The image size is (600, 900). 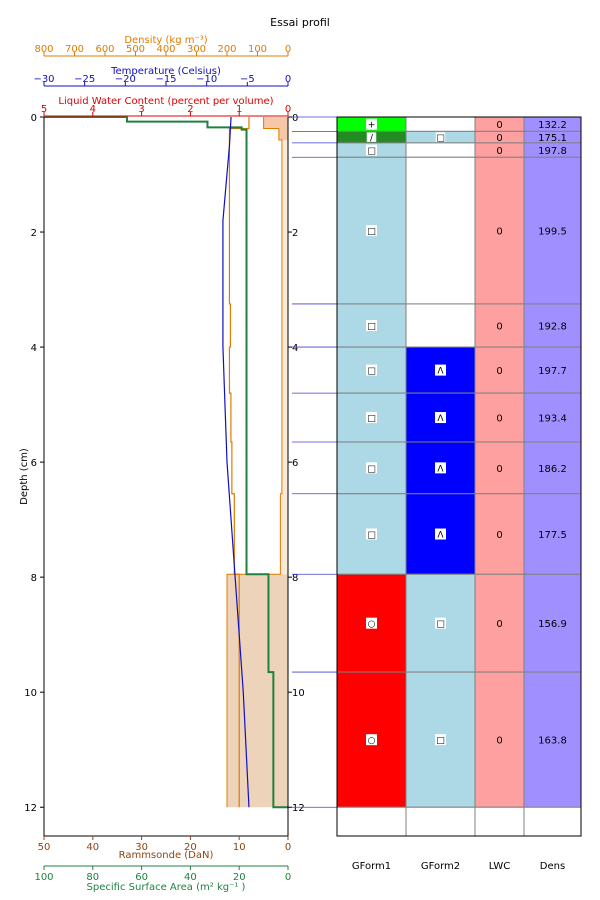 What do you see at coordinates (552, 125) in the screenshot?
I see `dens-value: 132.2` at bounding box center [552, 125].